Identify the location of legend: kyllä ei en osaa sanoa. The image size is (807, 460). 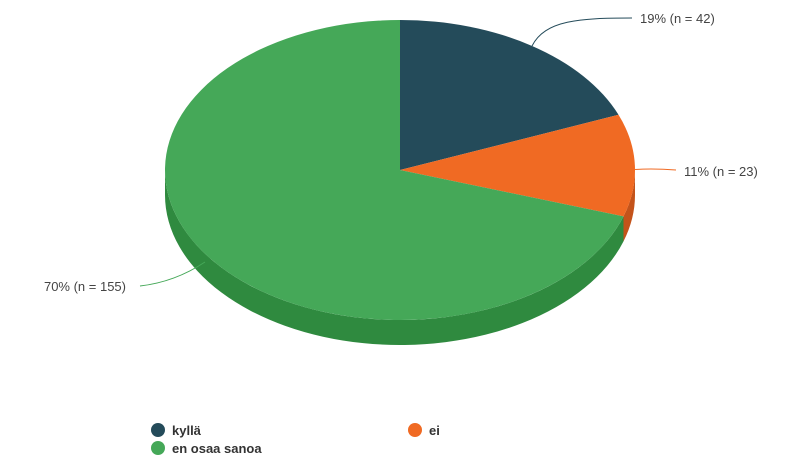
(295, 439).